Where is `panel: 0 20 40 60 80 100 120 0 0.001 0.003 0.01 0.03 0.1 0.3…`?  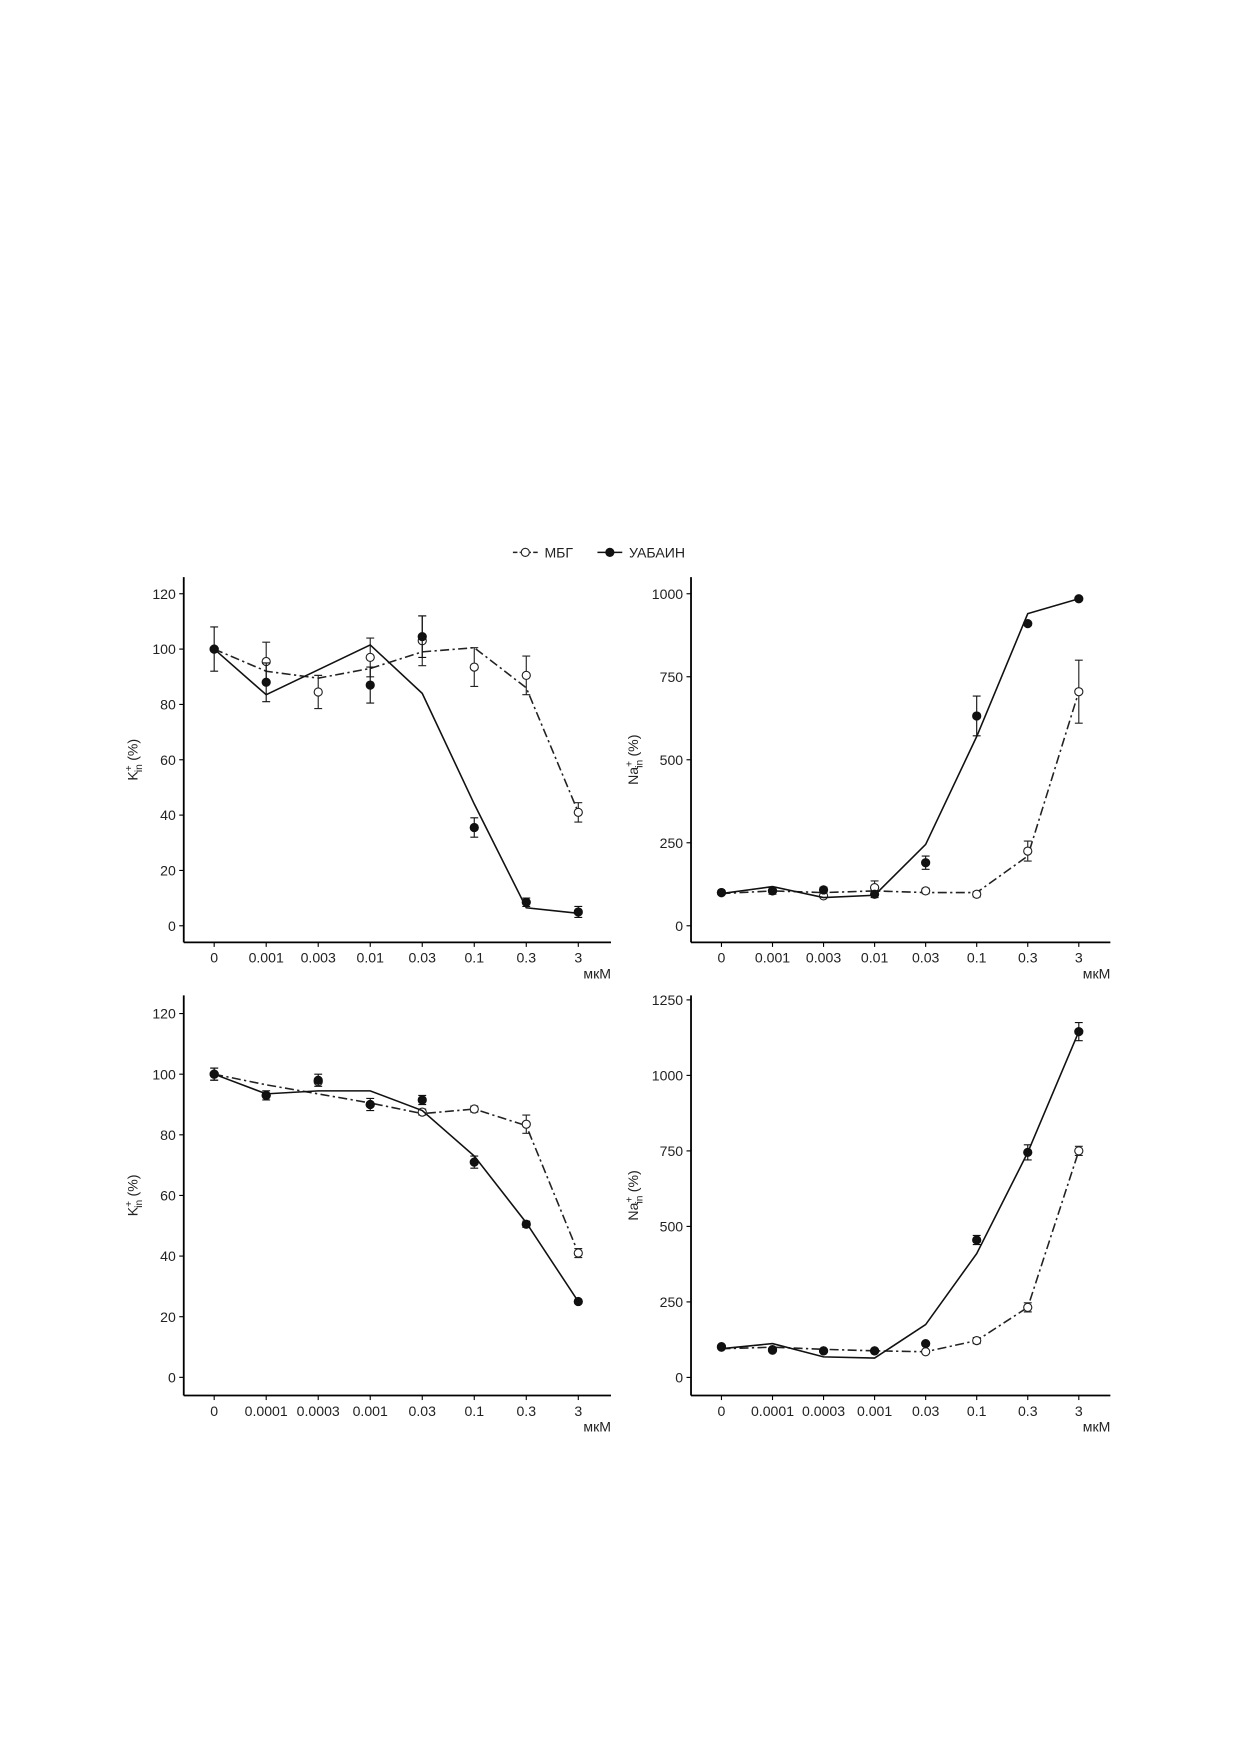 panel: 0 20 40 60 80 100 120 0 0.001 0.003 0.01 0.03 0.1 0.3… is located at coordinates (367, 779).